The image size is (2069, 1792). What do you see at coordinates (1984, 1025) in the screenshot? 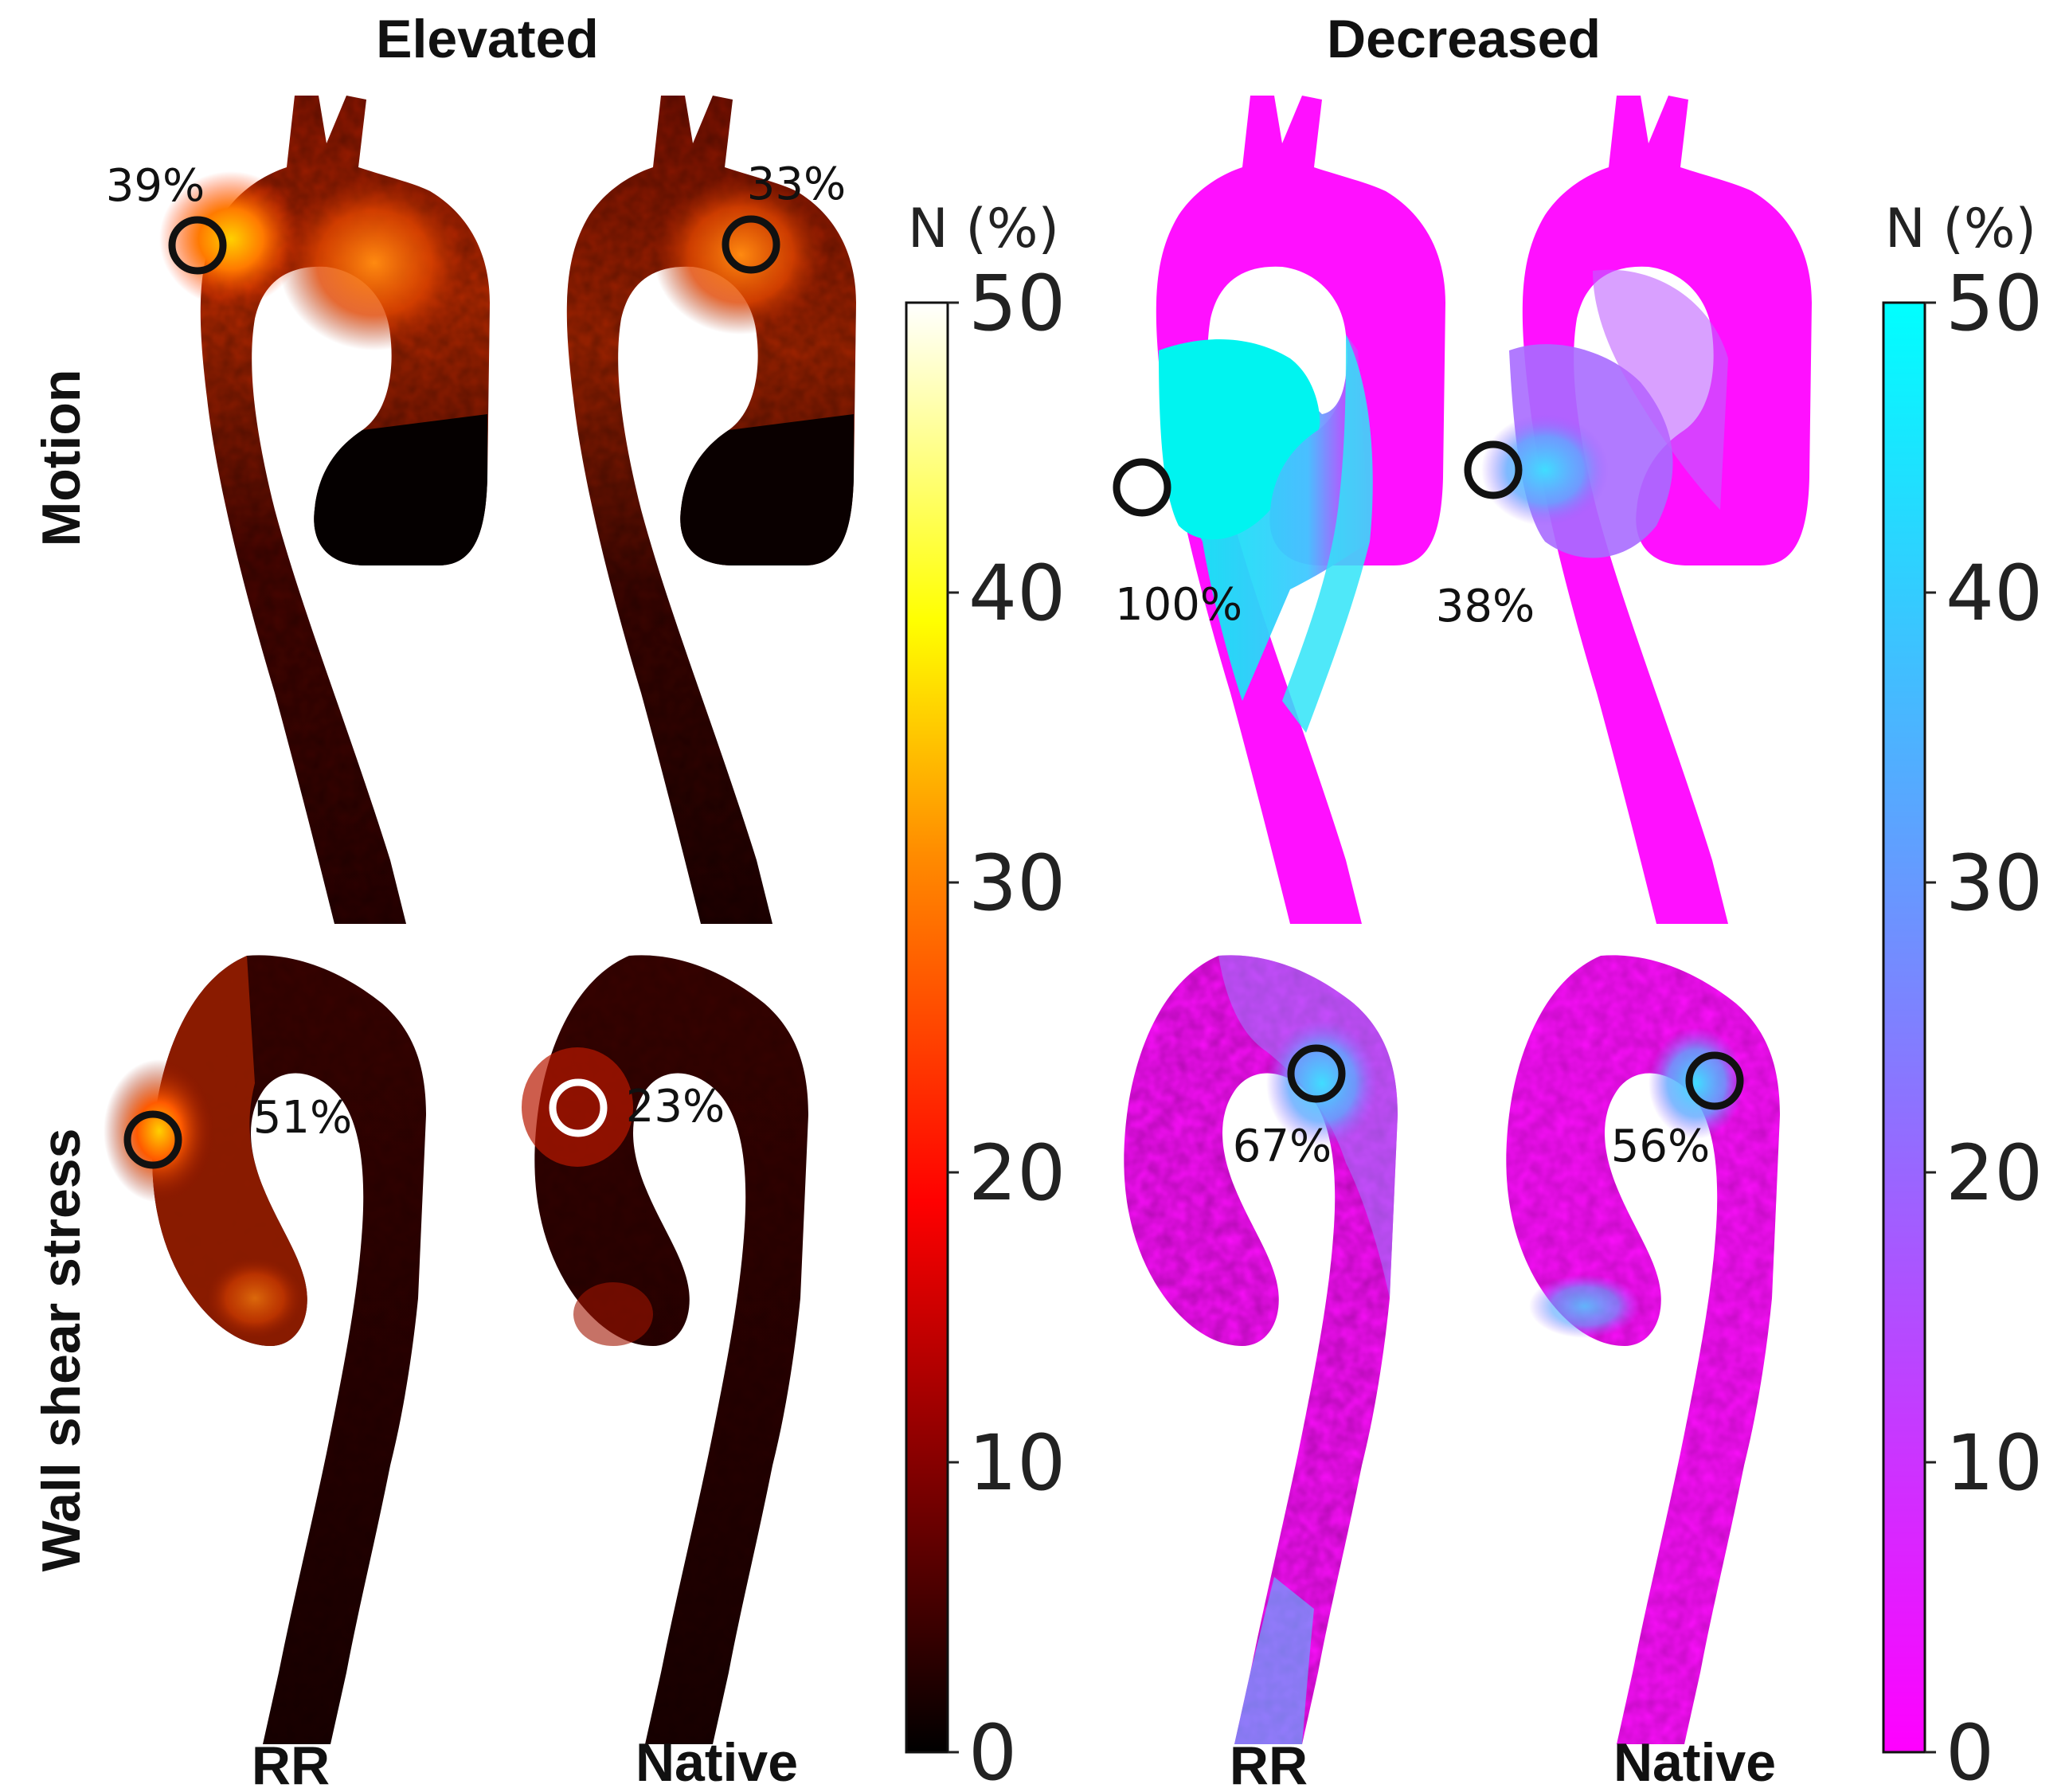
I see `colorbar-decreased-ticks: 50 40 30 20 10 0` at bounding box center [1984, 1025].